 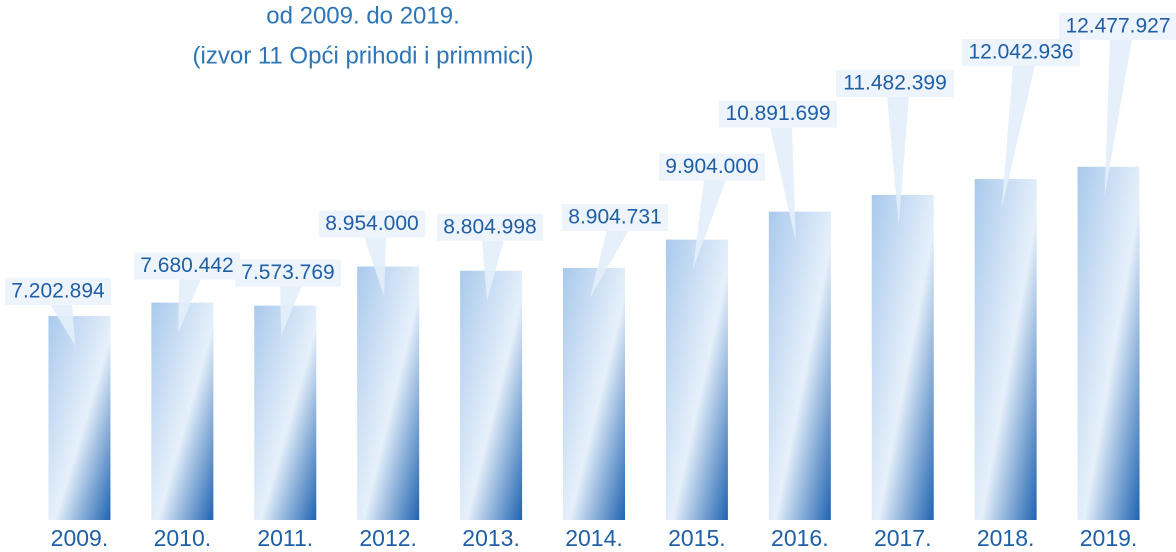 What do you see at coordinates (183, 538) in the screenshot?
I see `x-tick-label: 2010.` at bounding box center [183, 538].